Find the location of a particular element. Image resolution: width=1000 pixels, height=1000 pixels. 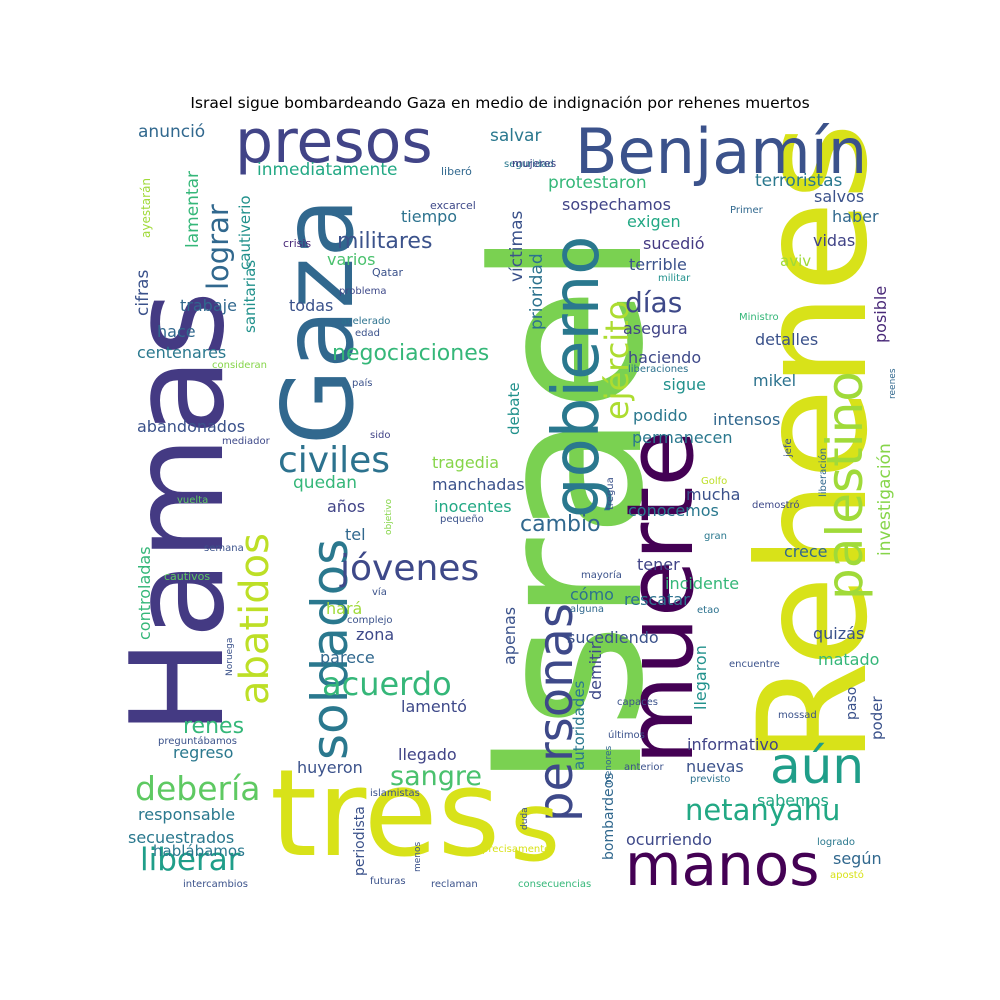

word-cautiverio: cautiverio is located at coordinates (245, 232).